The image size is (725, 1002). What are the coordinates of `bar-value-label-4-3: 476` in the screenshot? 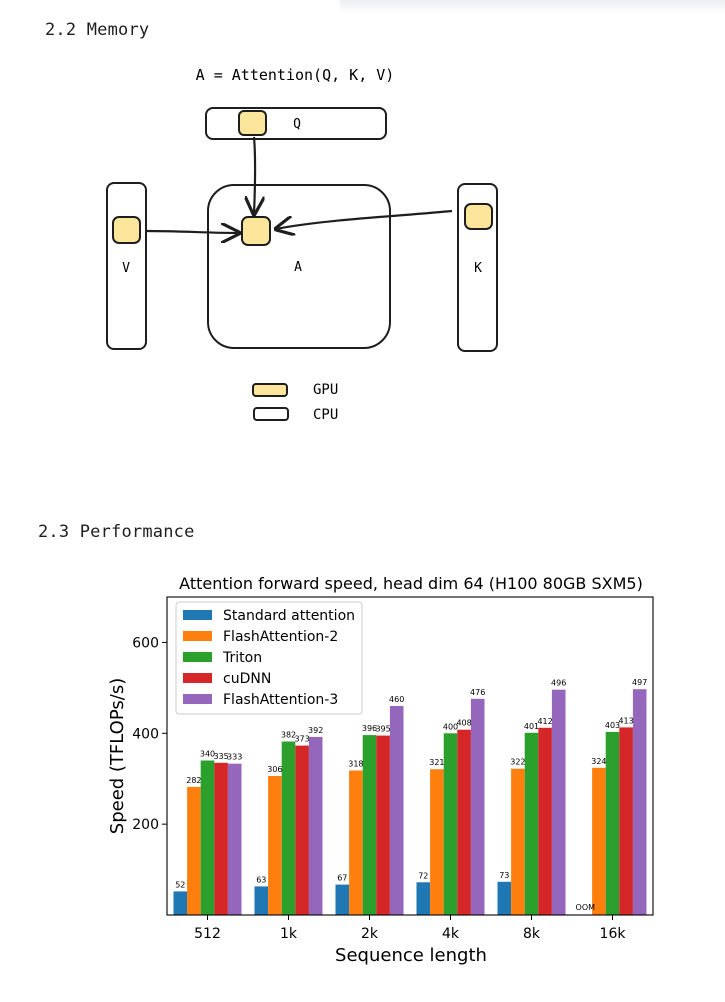 It's located at (477, 692).